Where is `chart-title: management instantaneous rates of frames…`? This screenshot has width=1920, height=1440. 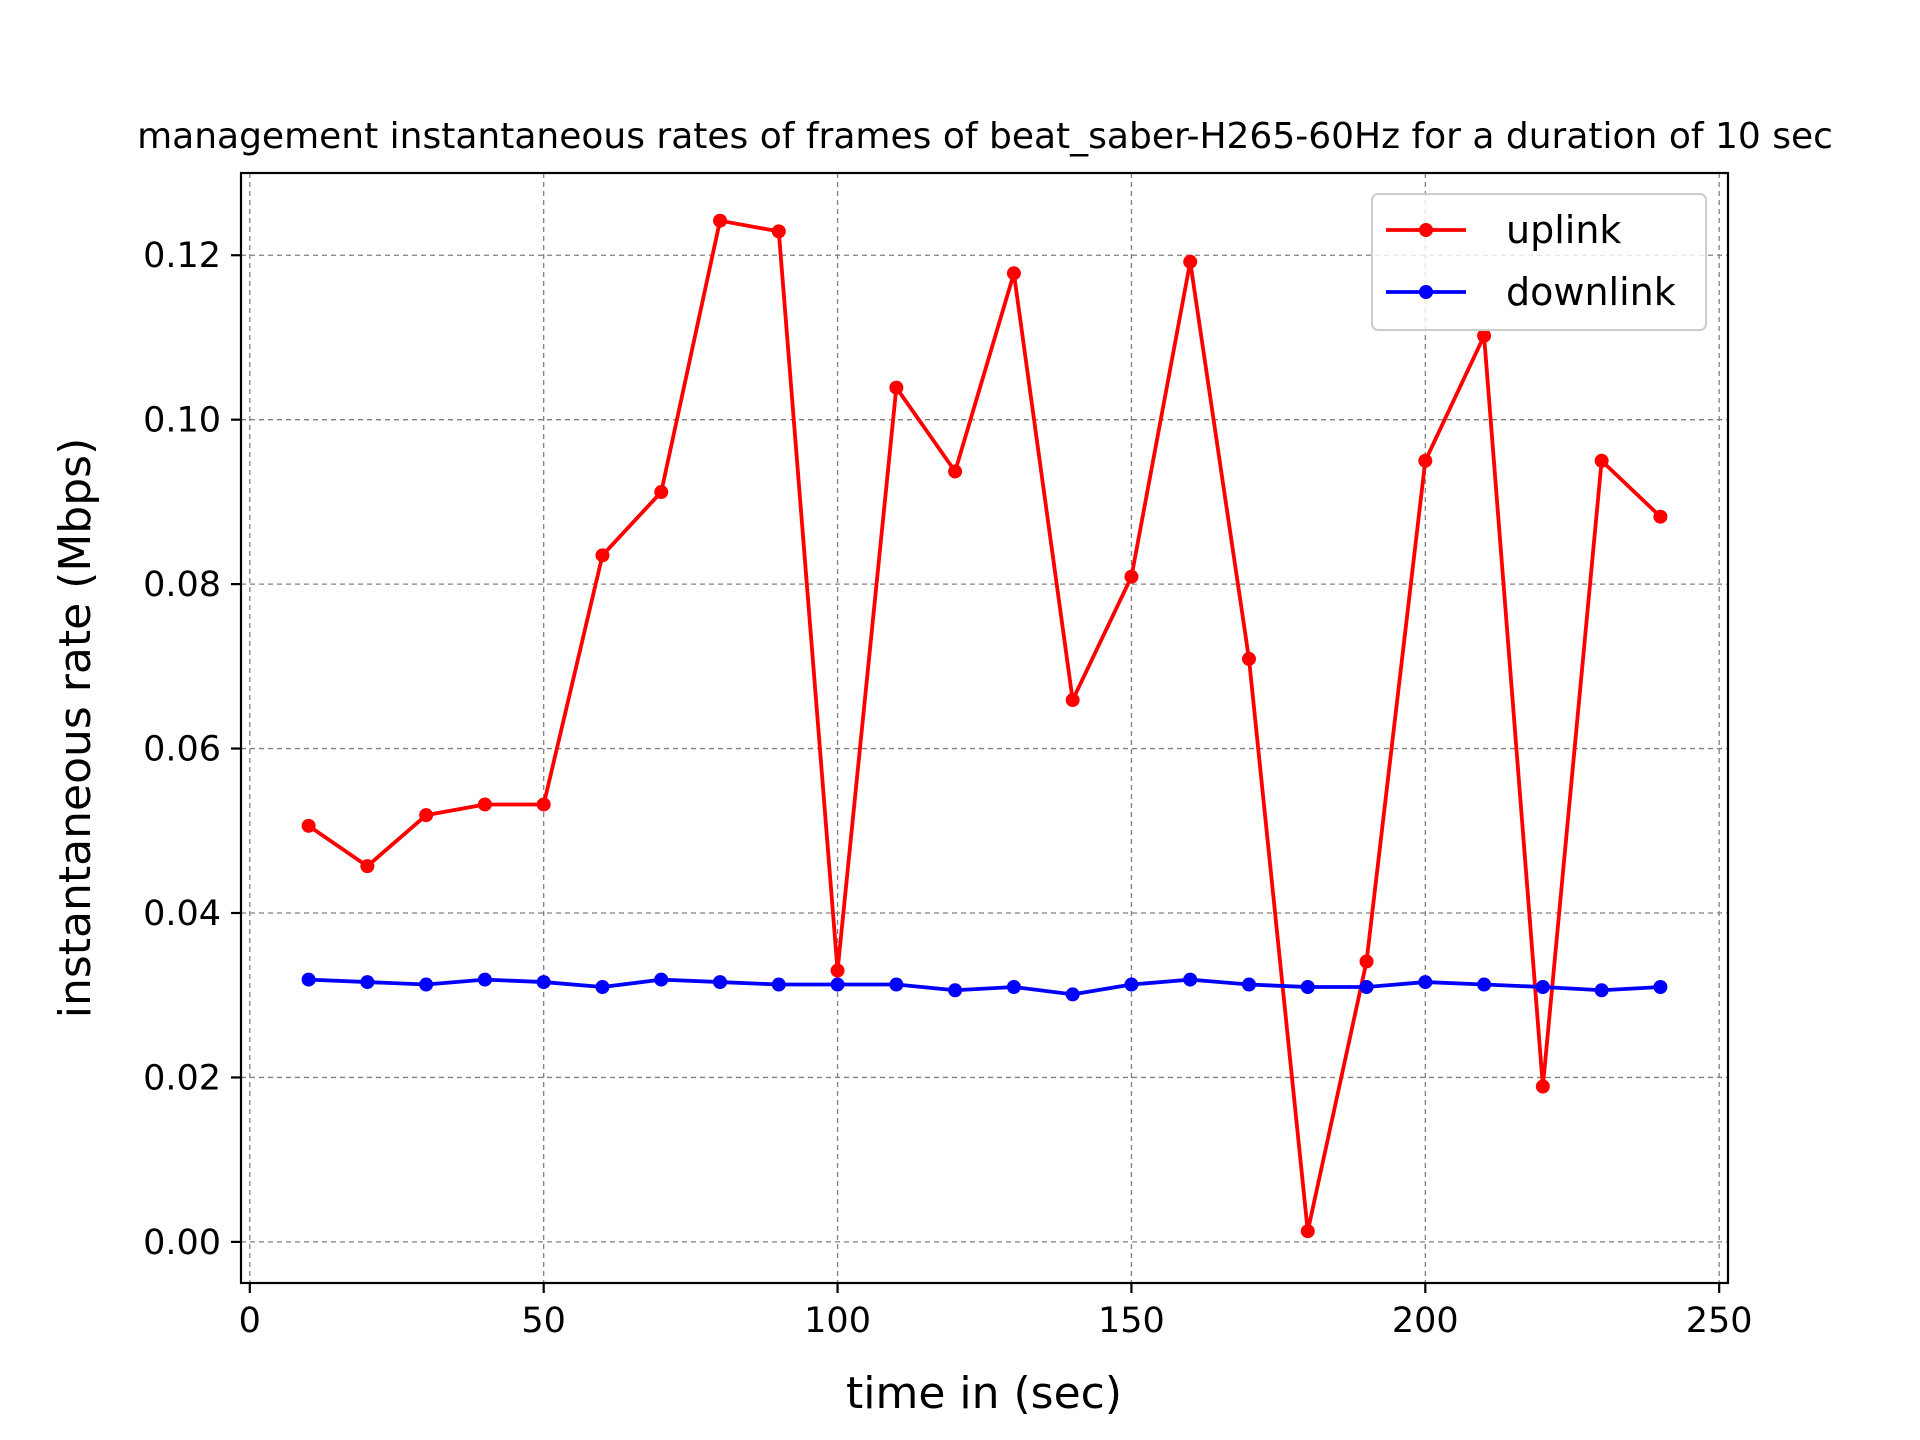
chart-title: management instantaneous rates of frames… is located at coordinates (985, 136).